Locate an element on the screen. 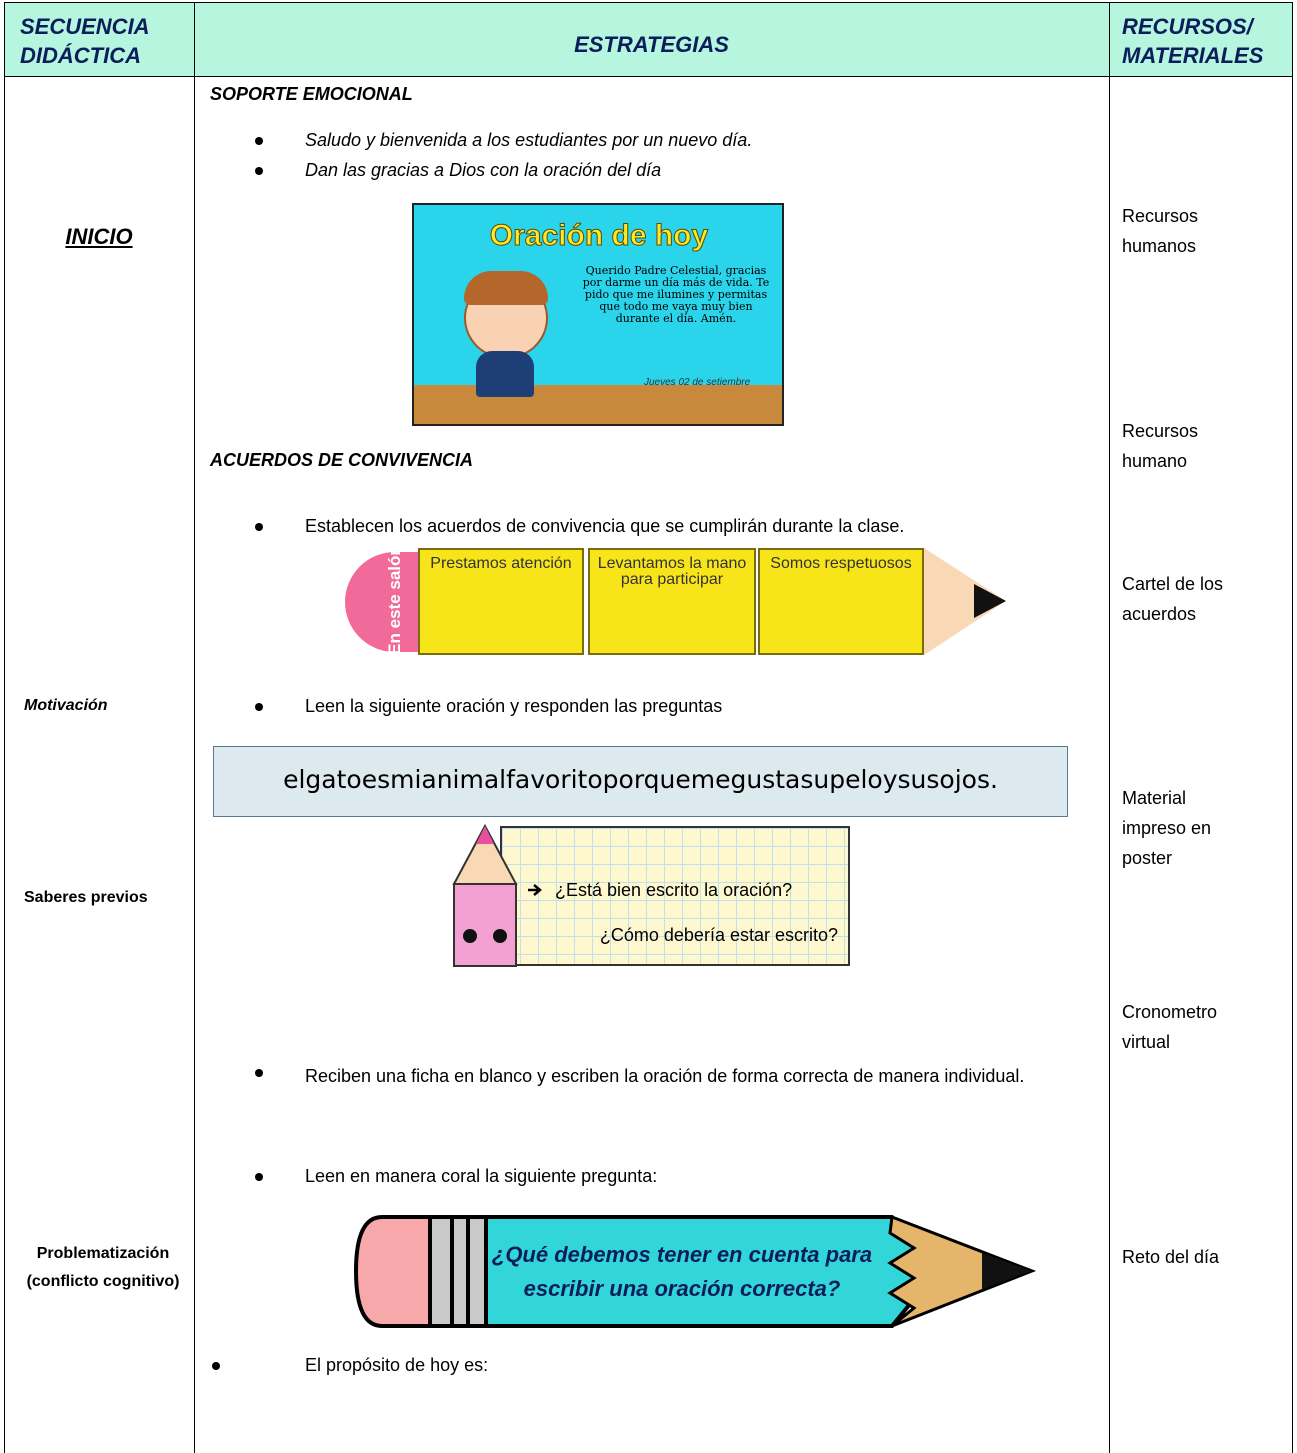 This screenshot has width=1297, height=1453. section-title: SOPORTE EMOCIONAL is located at coordinates (311, 94).